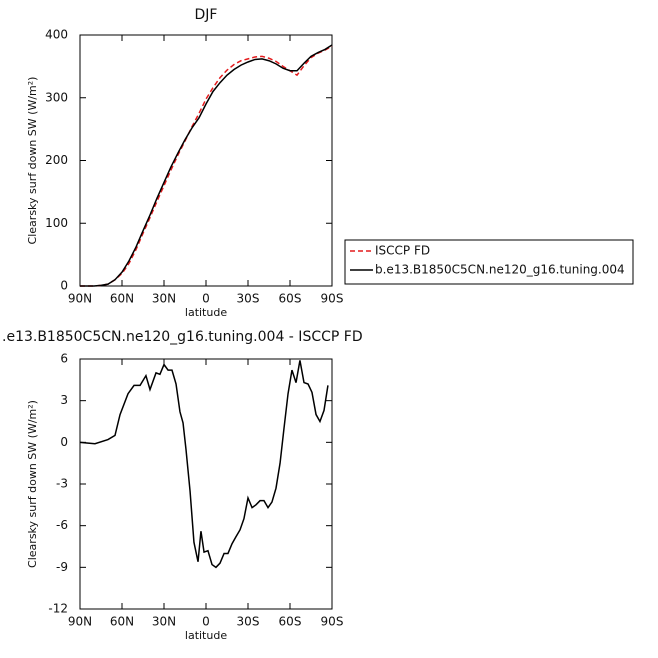  I want to click on y-tick-label: -6, so click(62, 525).